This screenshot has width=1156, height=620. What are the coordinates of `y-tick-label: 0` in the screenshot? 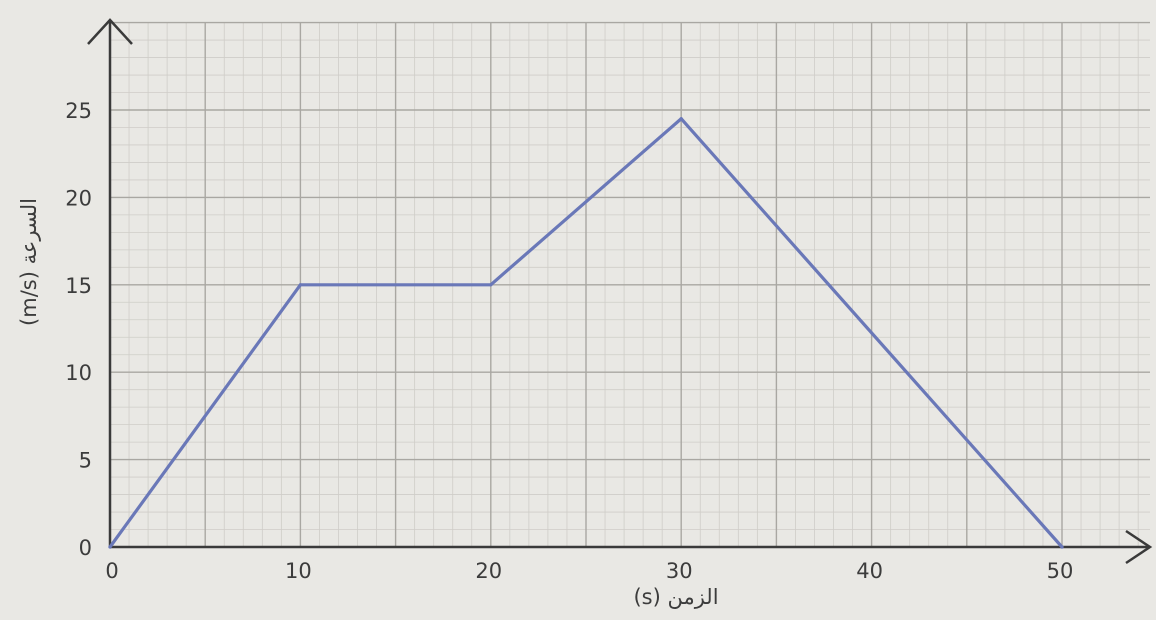 It's located at (85, 548).